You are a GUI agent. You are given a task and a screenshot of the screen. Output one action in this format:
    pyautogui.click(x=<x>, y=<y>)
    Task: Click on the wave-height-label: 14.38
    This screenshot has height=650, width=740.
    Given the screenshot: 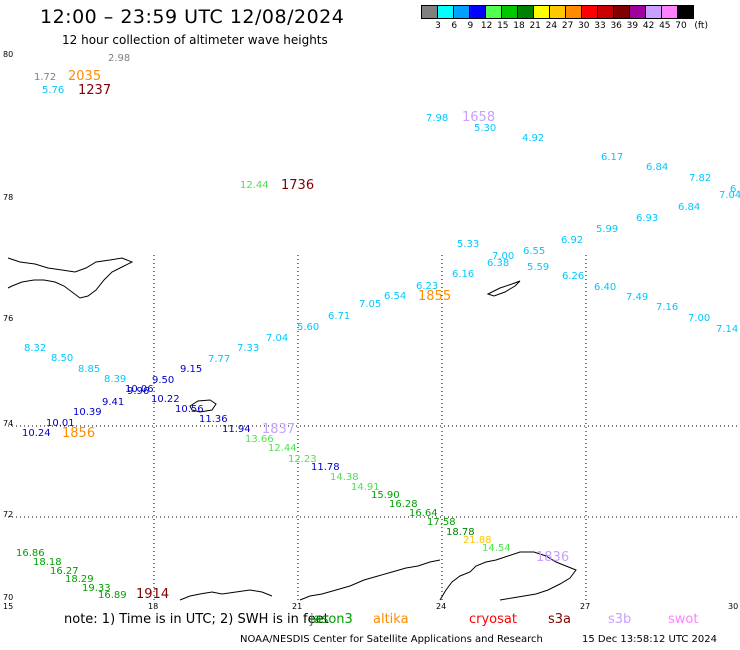 What is the action you would take?
    pyautogui.click(x=344, y=477)
    